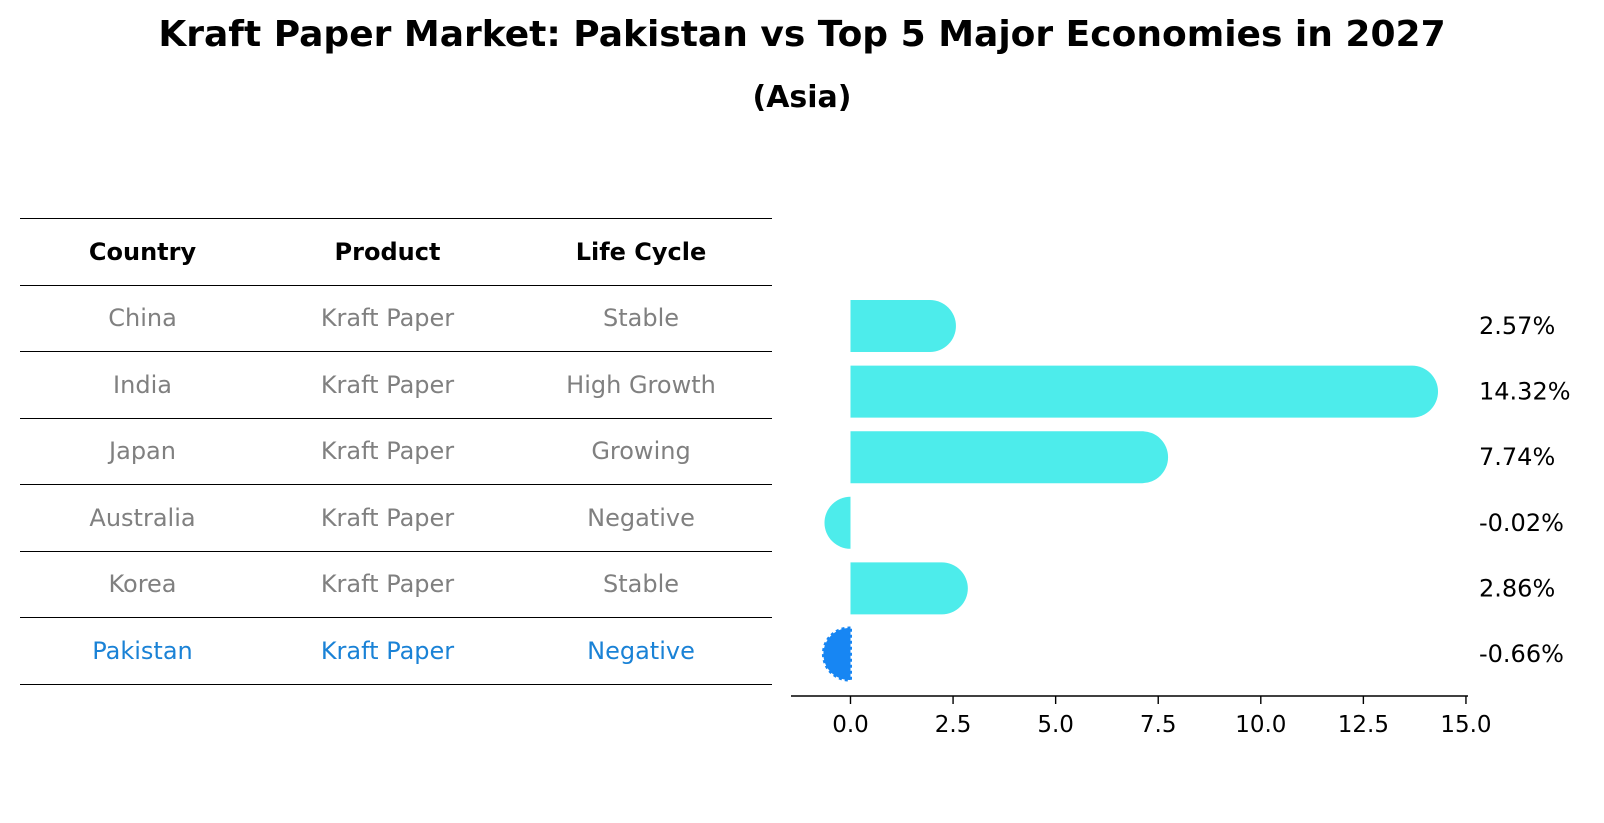 This screenshot has width=1604, height=823. Describe the element at coordinates (641, 252) in the screenshot. I see `header-life-cycle: Life Cycle` at that location.